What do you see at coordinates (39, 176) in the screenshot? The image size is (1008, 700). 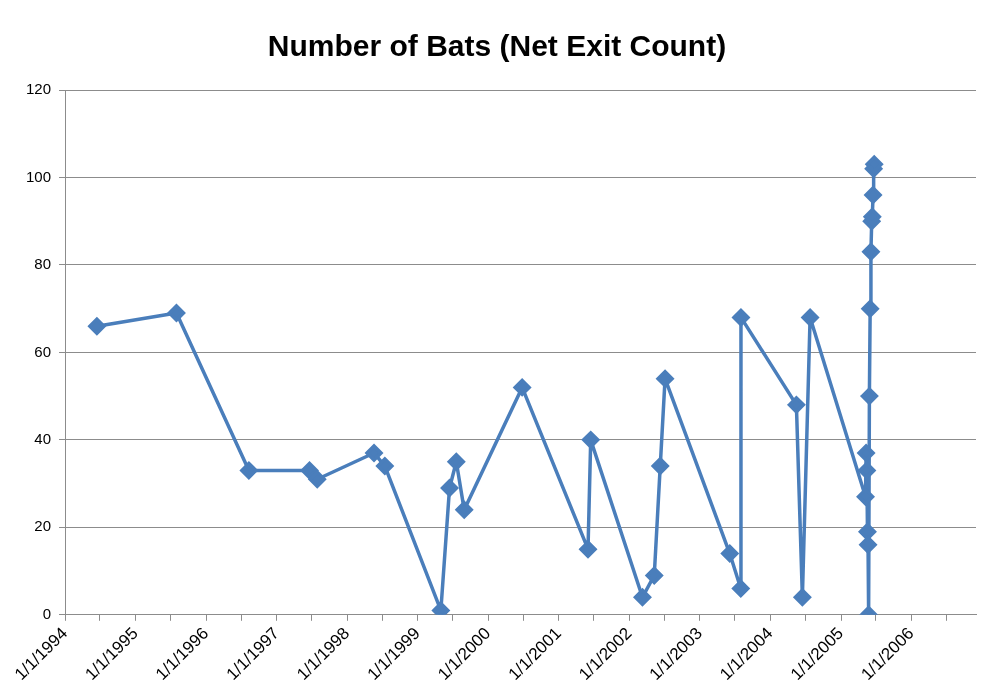 I see `y-tick-label: 100` at bounding box center [39, 176].